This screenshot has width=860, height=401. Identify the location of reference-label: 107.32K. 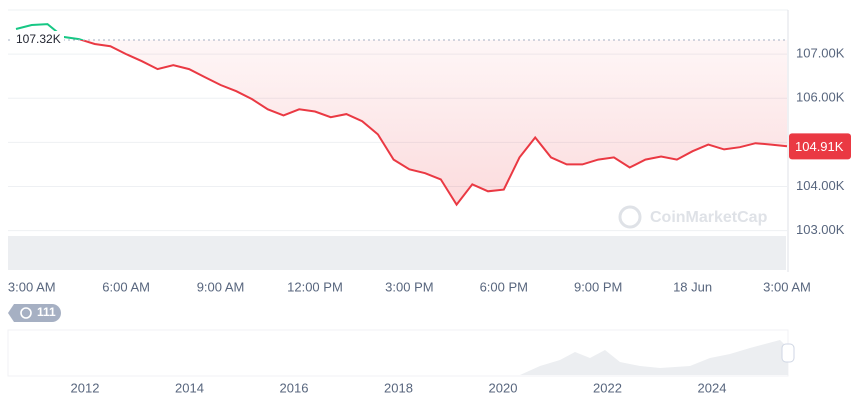
(38, 39).